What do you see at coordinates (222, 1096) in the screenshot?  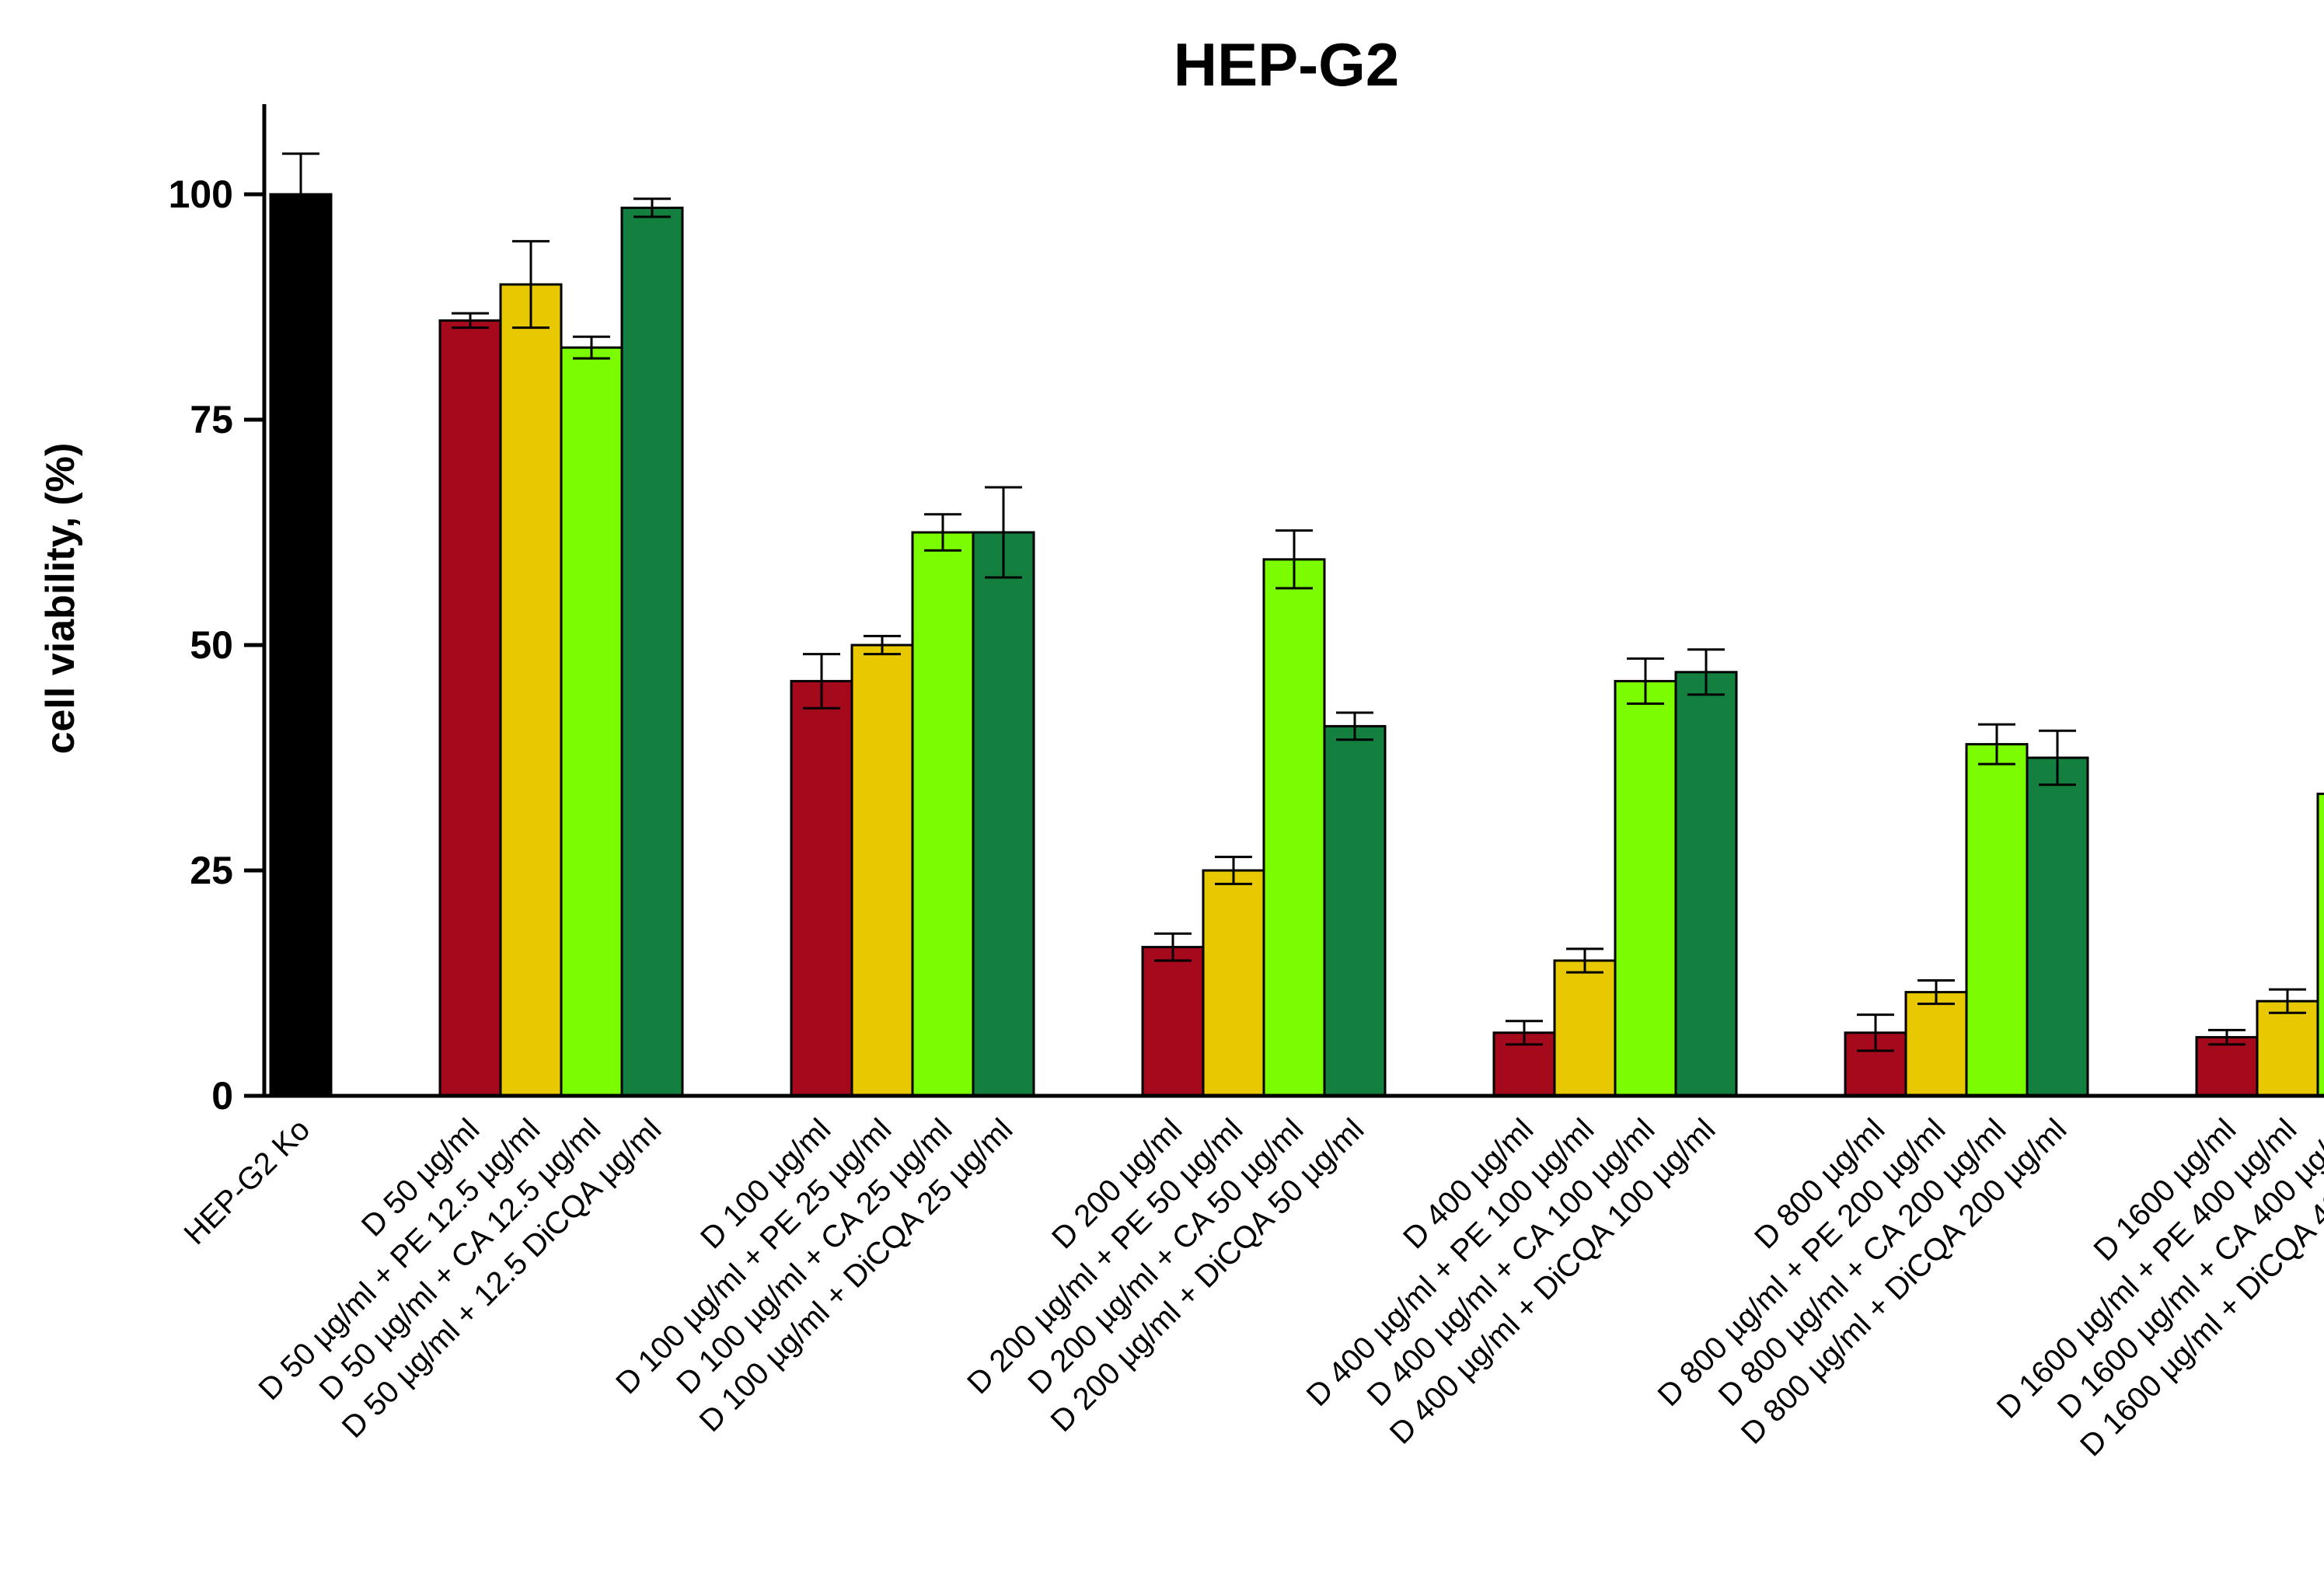 I see `y-tick-label: 0` at bounding box center [222, 1096].